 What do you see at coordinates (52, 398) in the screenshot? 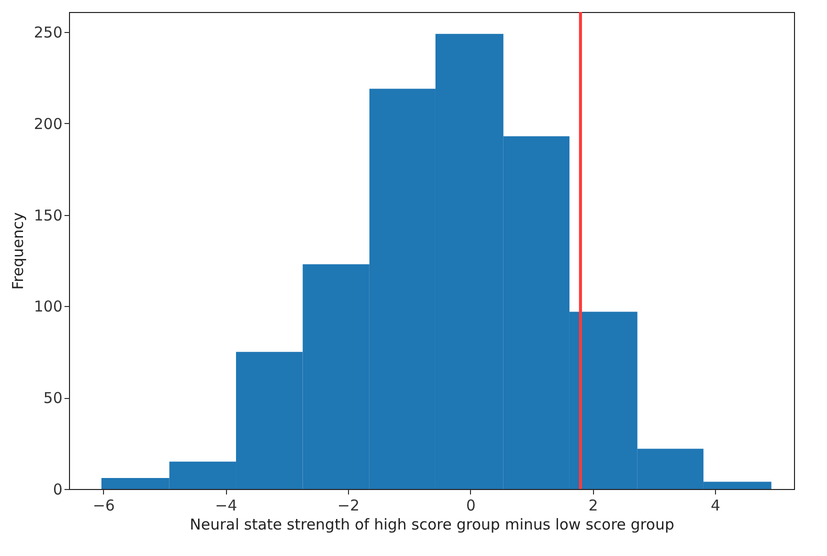
I see `y-tick-label: 50` at bounding box center [52, 398].